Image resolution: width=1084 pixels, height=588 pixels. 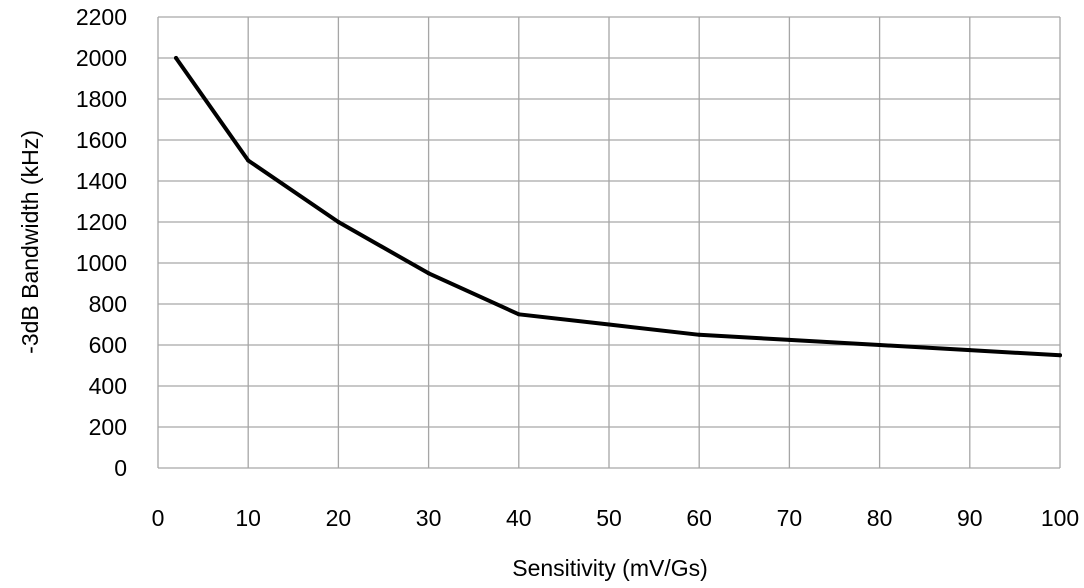 What do you see at coordinates (158, 518) in the screenshot?
I see `x-tick-label: 0` at bounding box center [158, 518].